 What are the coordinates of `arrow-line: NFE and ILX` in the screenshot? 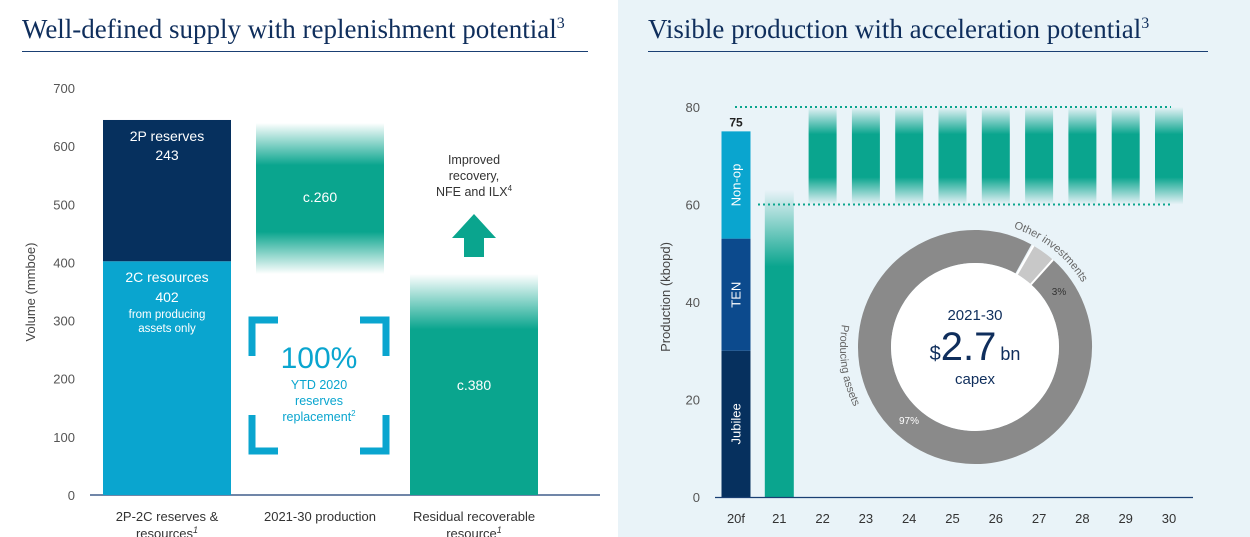 It's located at (472, 192).